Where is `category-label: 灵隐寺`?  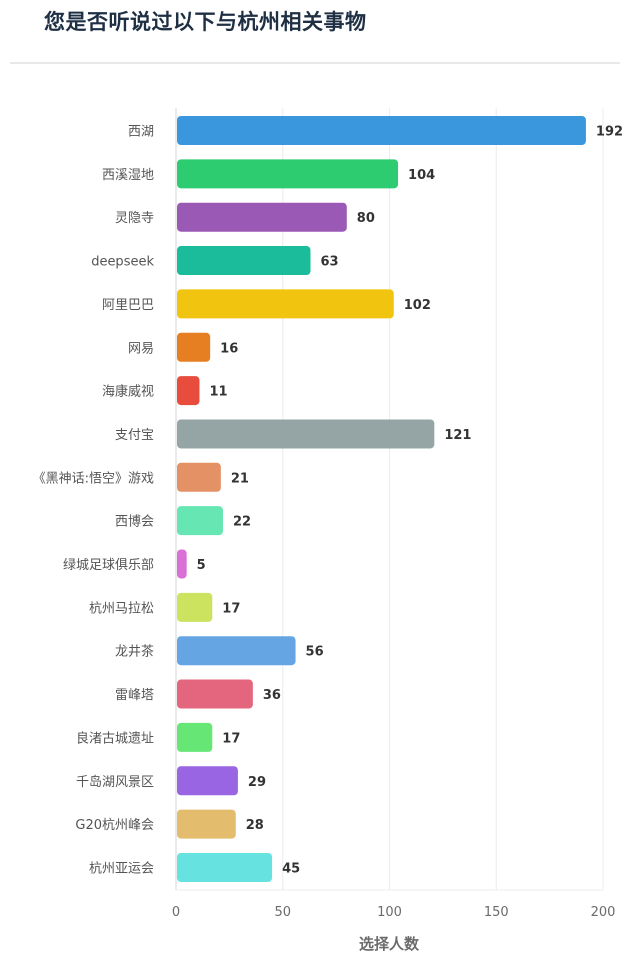
category-label: 灵隐寺 is located at coordinates (134, 218).